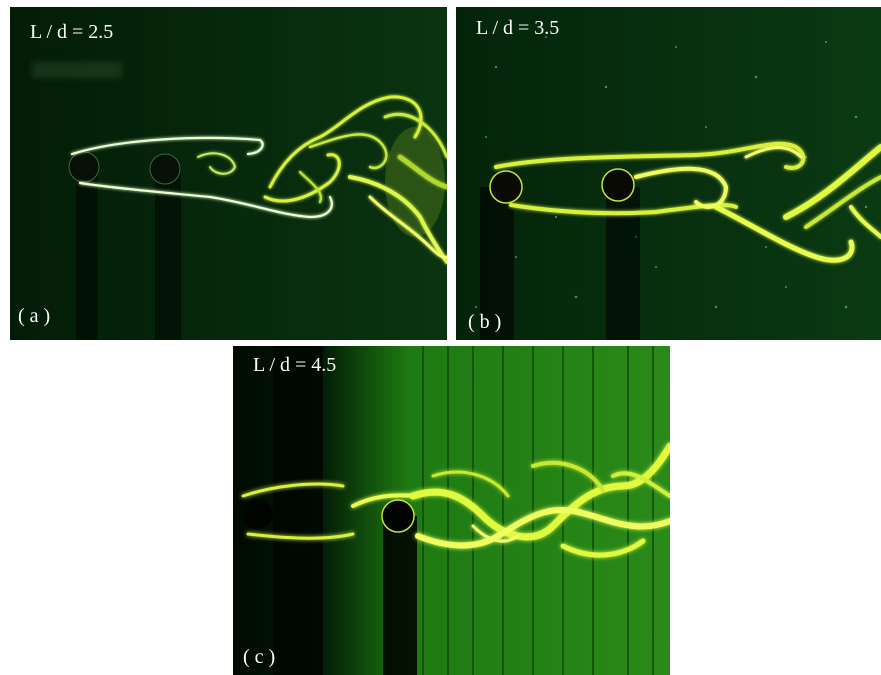 The image size is (881, 675). Describe the element at coordinates (72, 32) in the screenshot. I see `ratio-label: L / d = 2.5` at that location.